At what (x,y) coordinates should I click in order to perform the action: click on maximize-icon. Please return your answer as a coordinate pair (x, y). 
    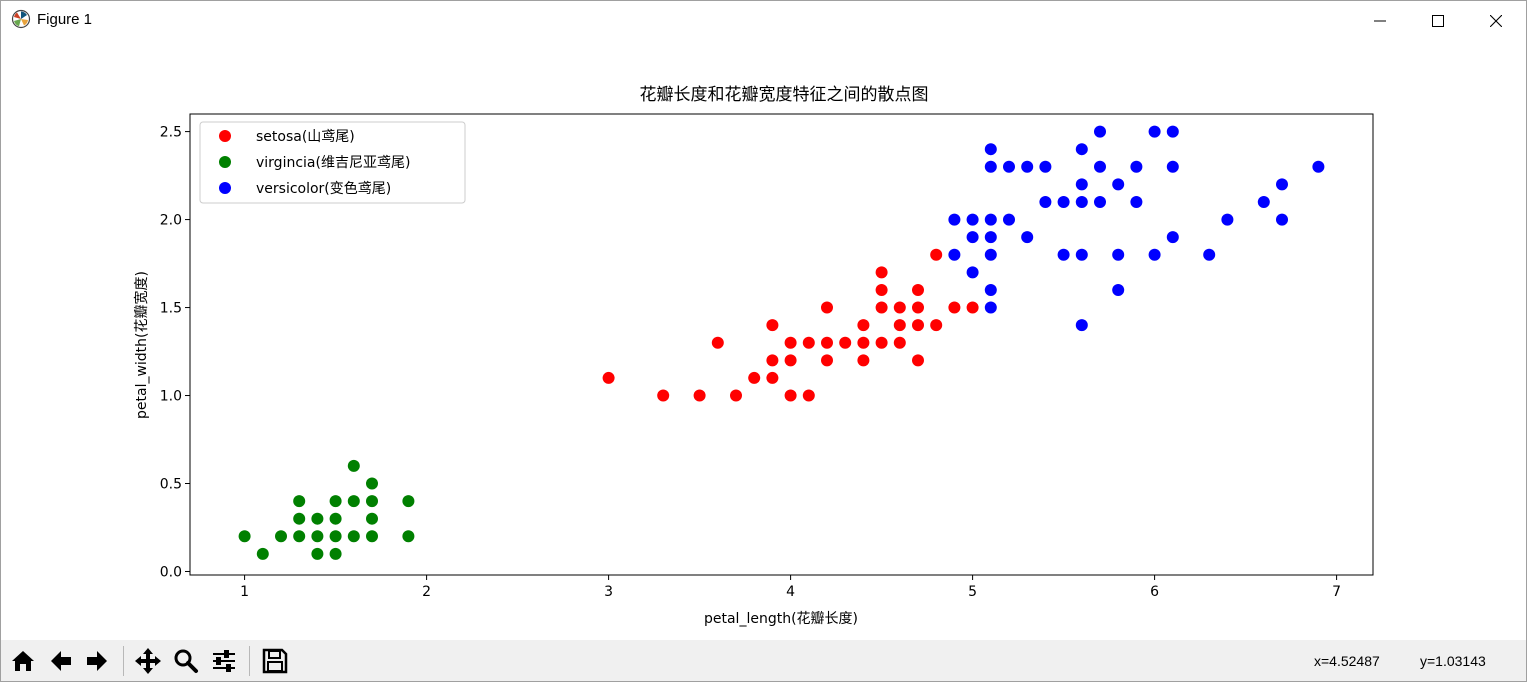
    Looking at the image, I should click on (1438, 20).